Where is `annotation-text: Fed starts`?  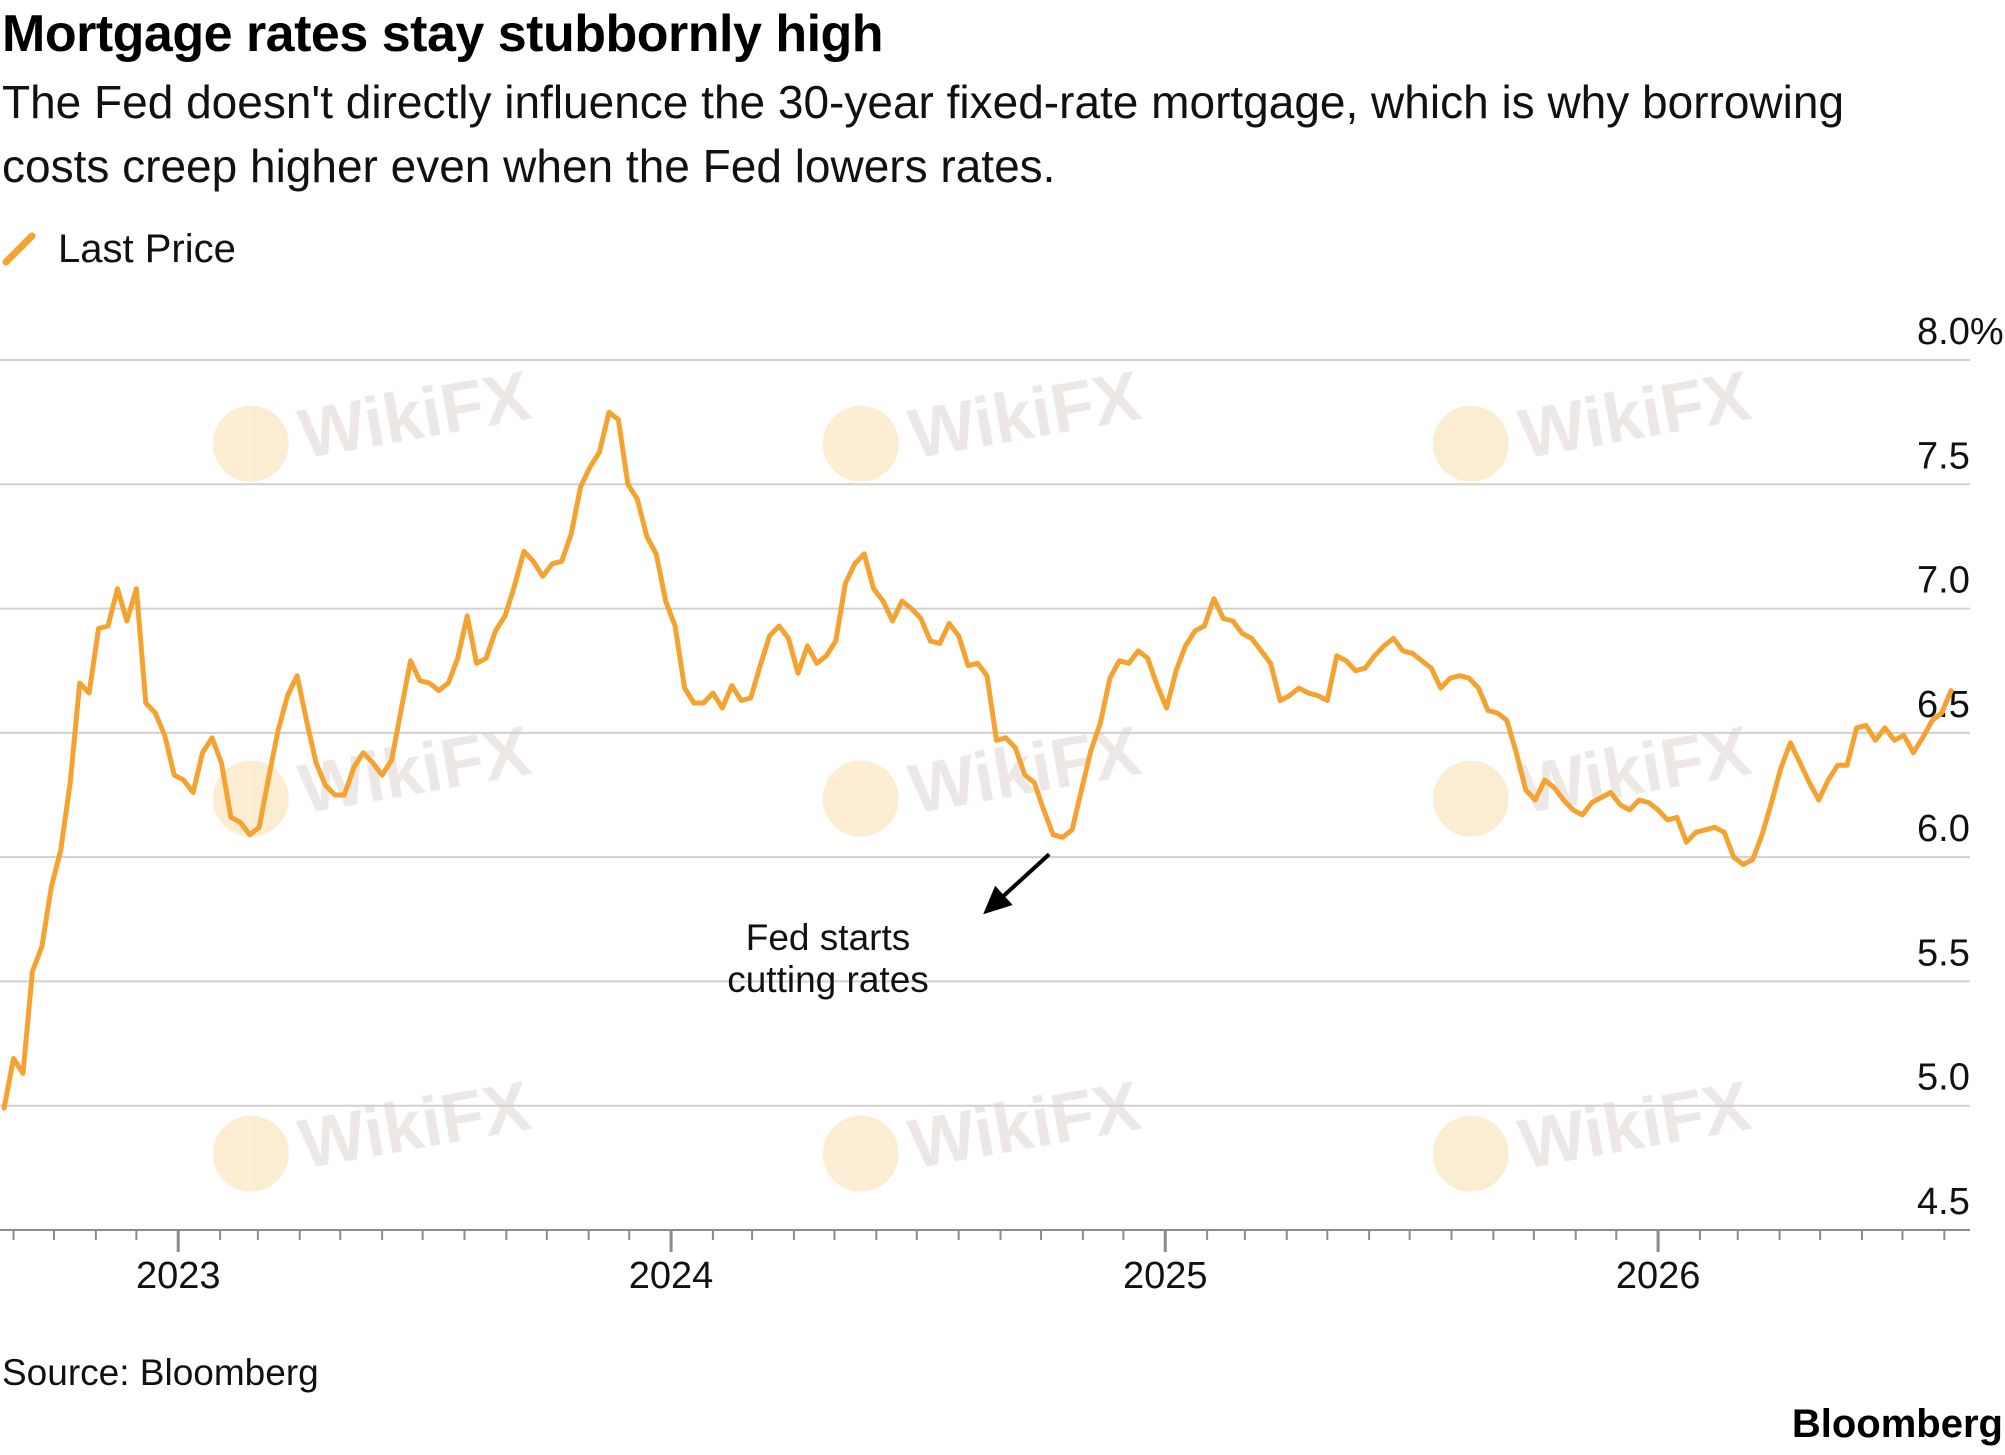 annotation-text: Fed starts is located at coordinates (828, 937).